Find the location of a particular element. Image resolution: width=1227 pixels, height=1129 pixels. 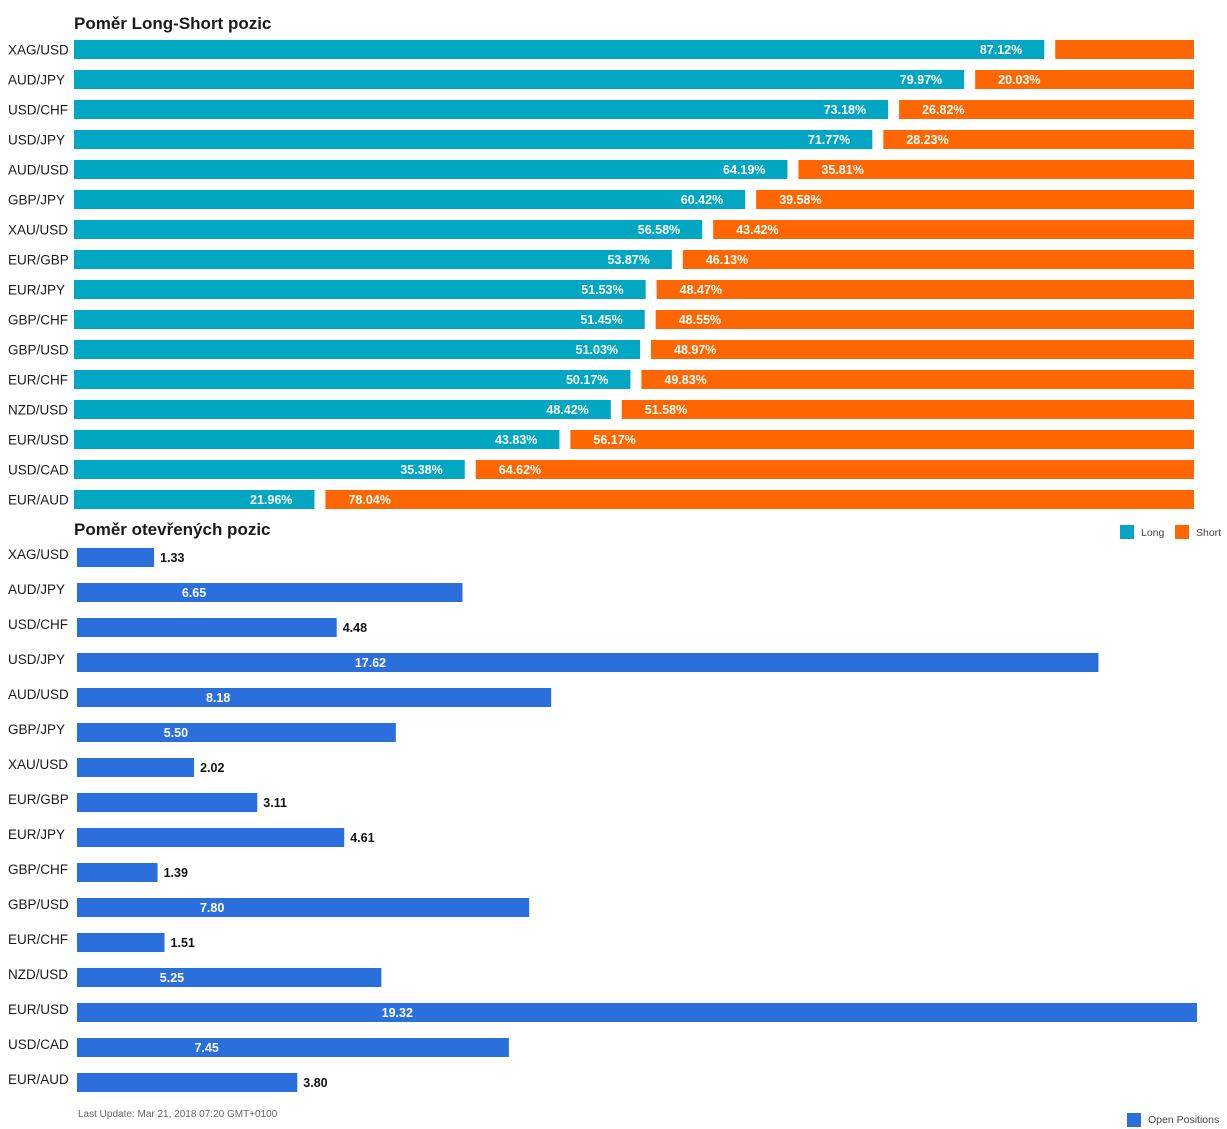

category-label: USD/CHF is located at coordinates (38, 624).